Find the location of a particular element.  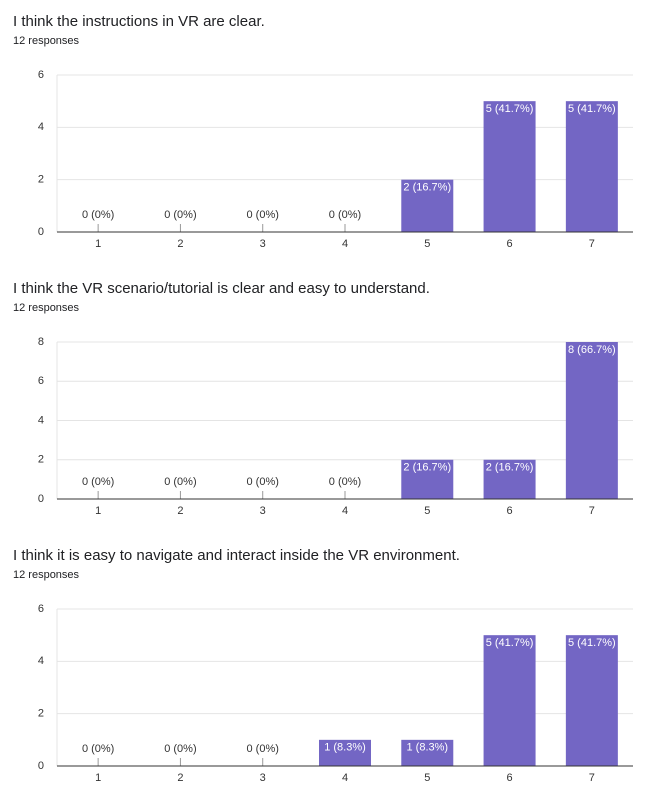

y-tick-label: 8 is located at coordinates (41, 342).